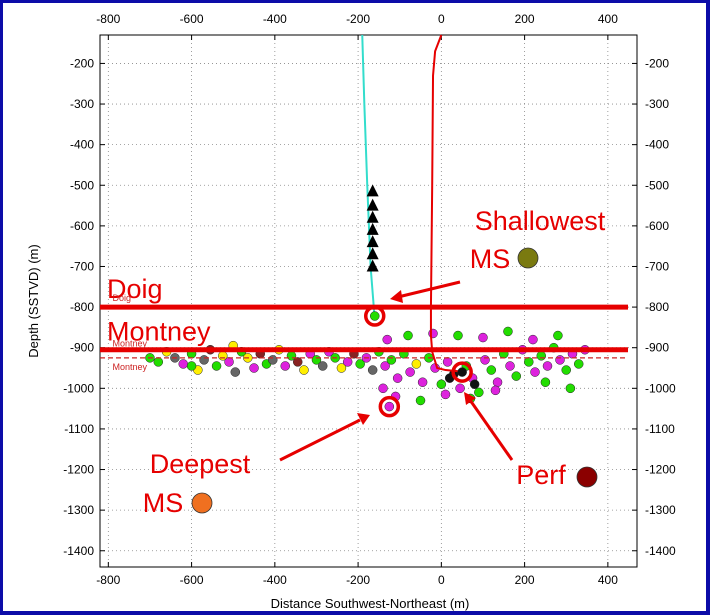 The image size is (710, 615). Describe the element at coordinates (78, 551) in the screenshot. I see `y-tick-label-left: -1400` at that location.